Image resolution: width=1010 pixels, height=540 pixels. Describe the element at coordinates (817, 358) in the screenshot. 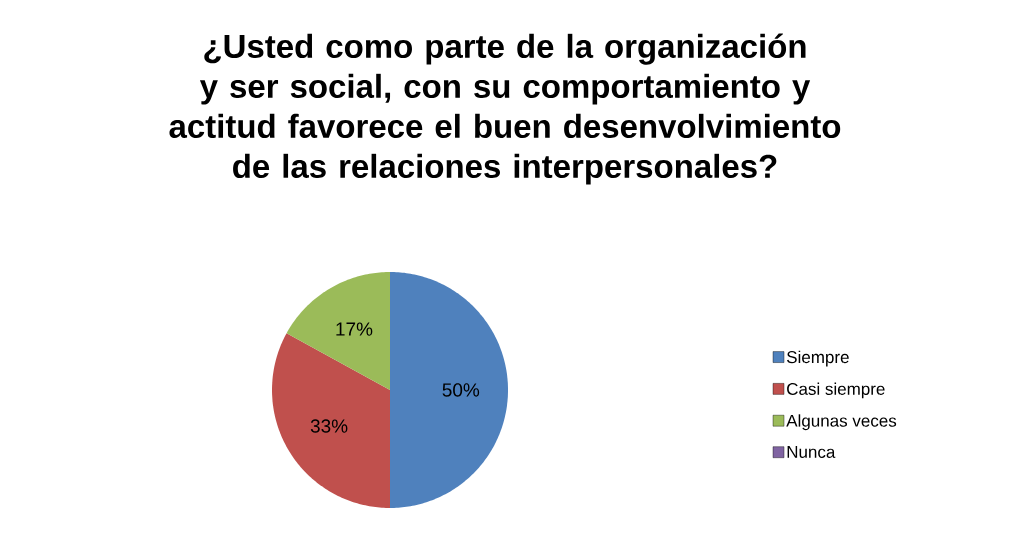

I see `legend-label: Siempre` at that location.